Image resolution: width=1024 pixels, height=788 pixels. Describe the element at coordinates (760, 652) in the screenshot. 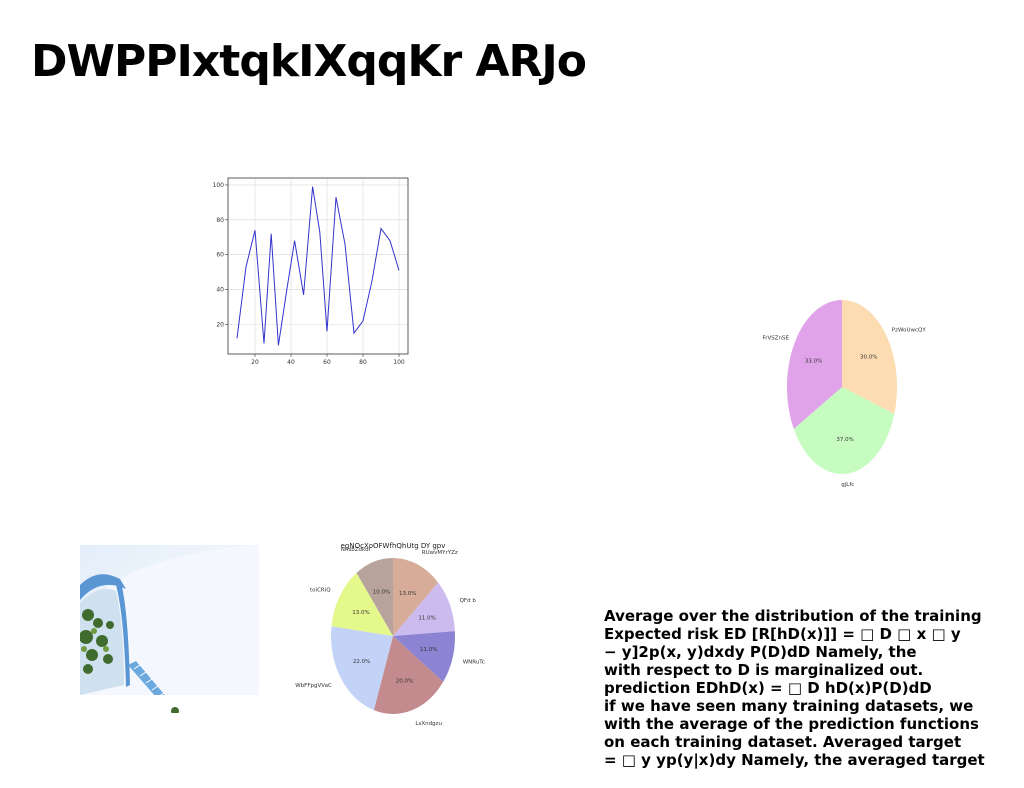

I see `body-text-line: − y]2p(x, y)dxdy P(D)dD Namely, the` at that location.